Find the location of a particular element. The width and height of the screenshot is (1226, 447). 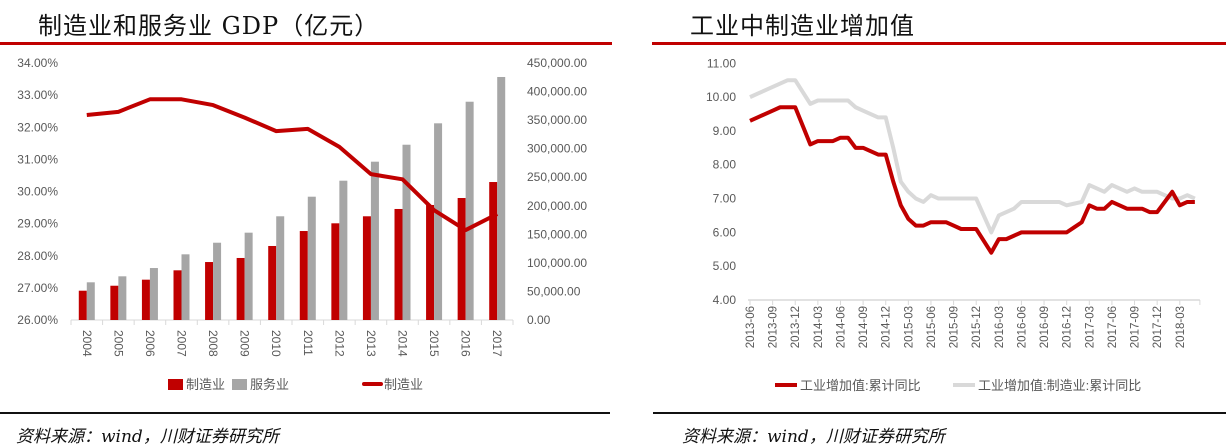

x-axis-tick-label: 2008 is located at coordinates (213, 343).